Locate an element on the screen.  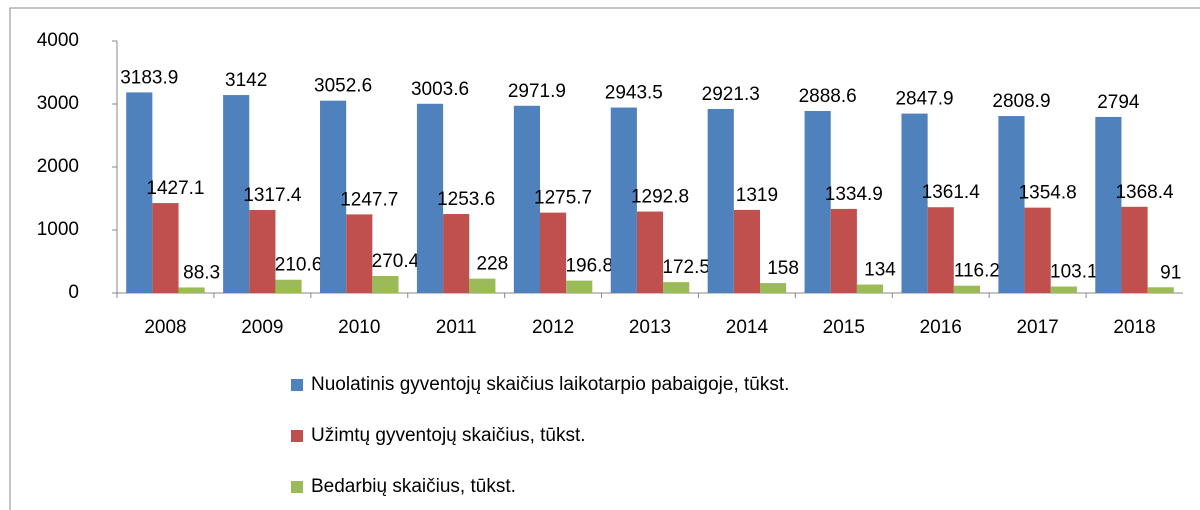
data-label: 1368.4 is located at coordinates (1144, 192).